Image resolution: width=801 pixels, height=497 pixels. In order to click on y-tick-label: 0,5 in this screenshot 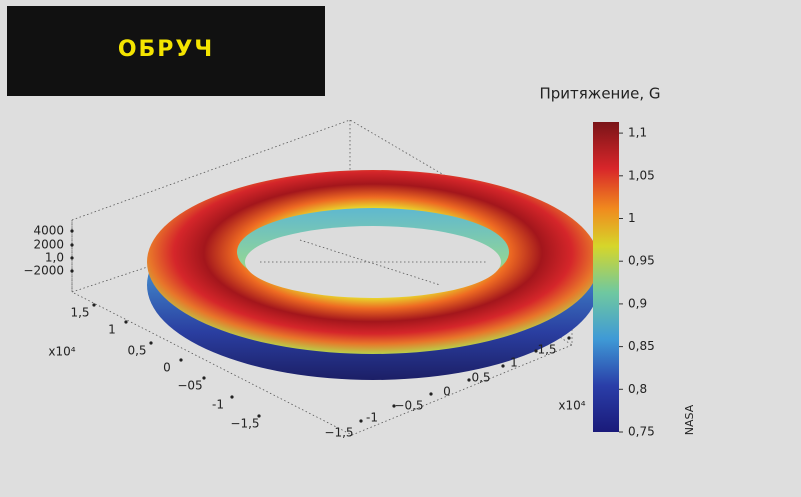, I will do `click(480, 378)`.